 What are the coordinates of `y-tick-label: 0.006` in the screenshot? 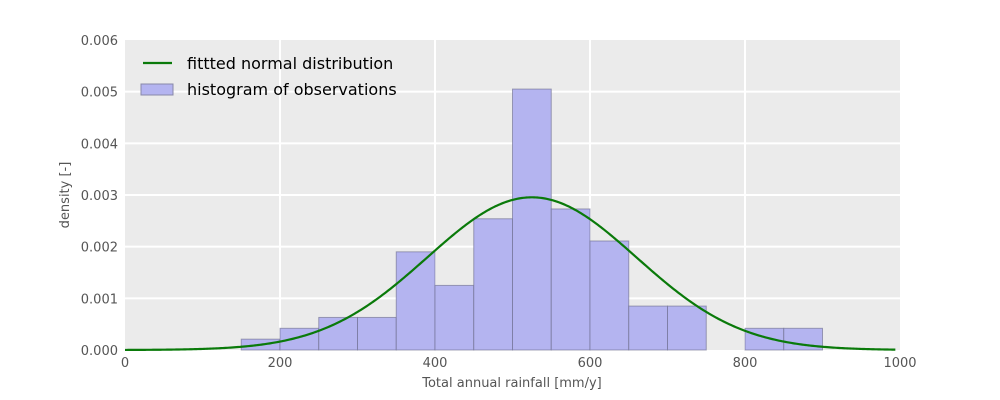 It's located at (99, 41).